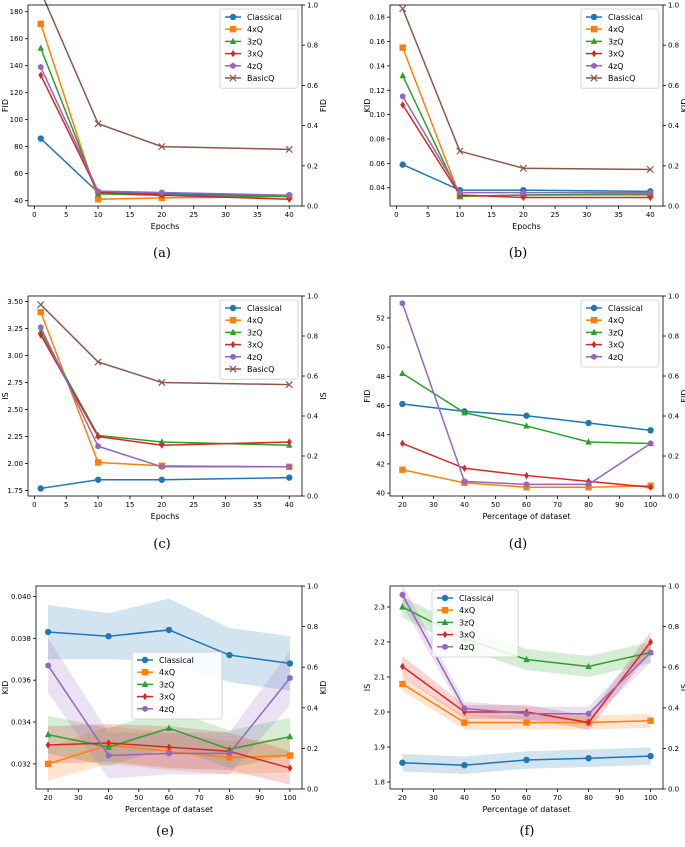  What do you see at coordinates (255, 357) in the screenshot?
I see `legend-label-4zQ: 4zQ` at bounding box center [255, 357].